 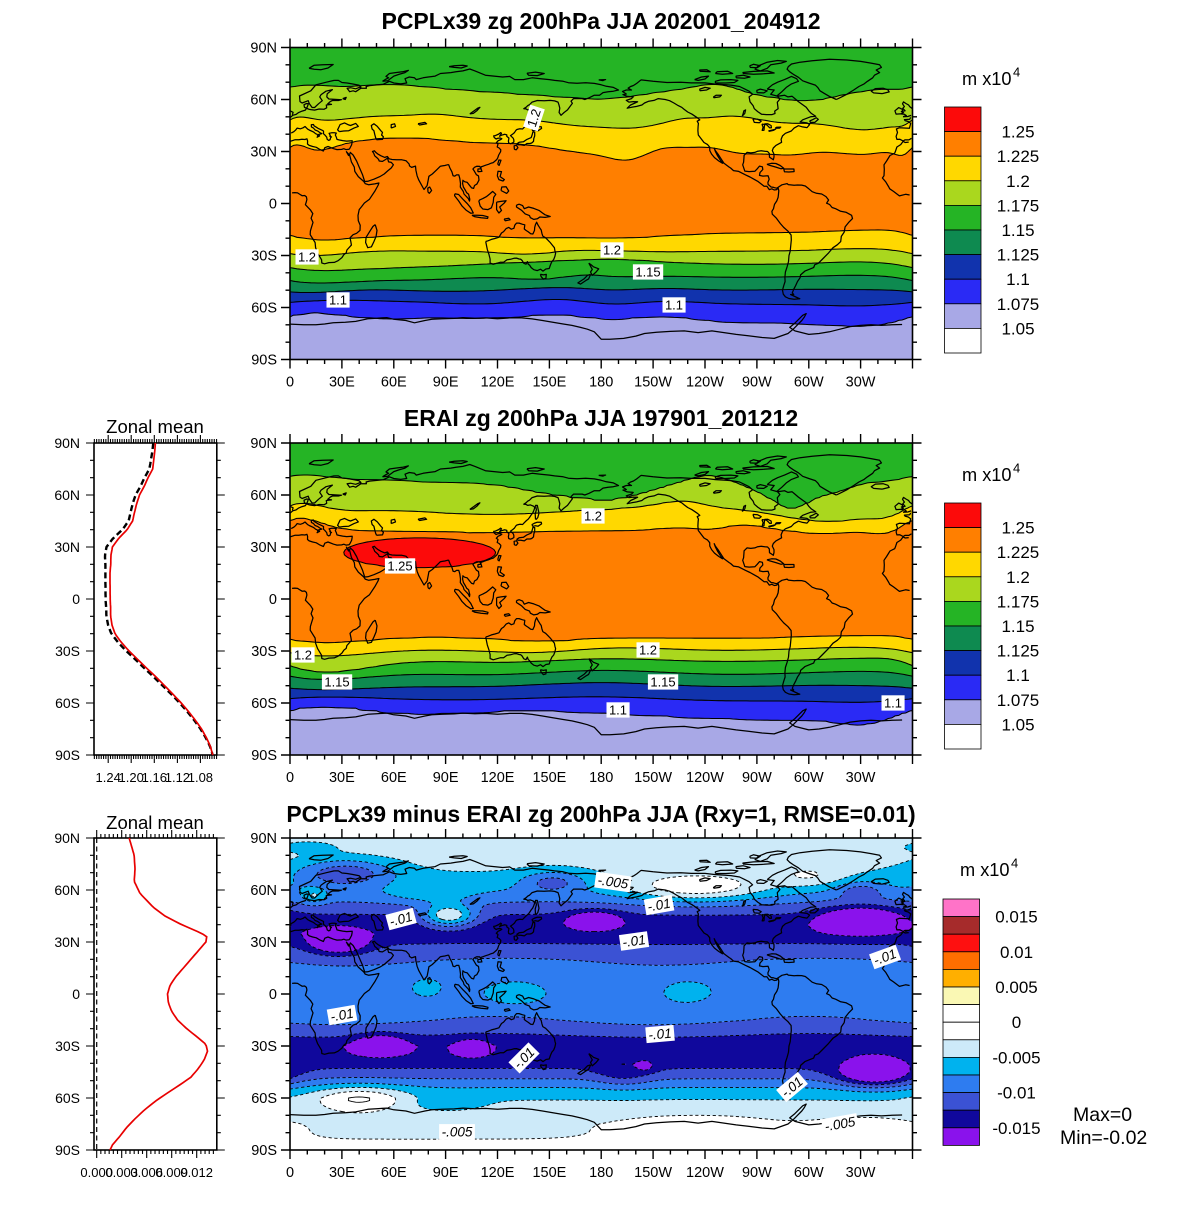 What do you see at coordinates (653, 1173) in the screenshot?
I see `svg-text: 150W` at bounding box center [653, 1173].